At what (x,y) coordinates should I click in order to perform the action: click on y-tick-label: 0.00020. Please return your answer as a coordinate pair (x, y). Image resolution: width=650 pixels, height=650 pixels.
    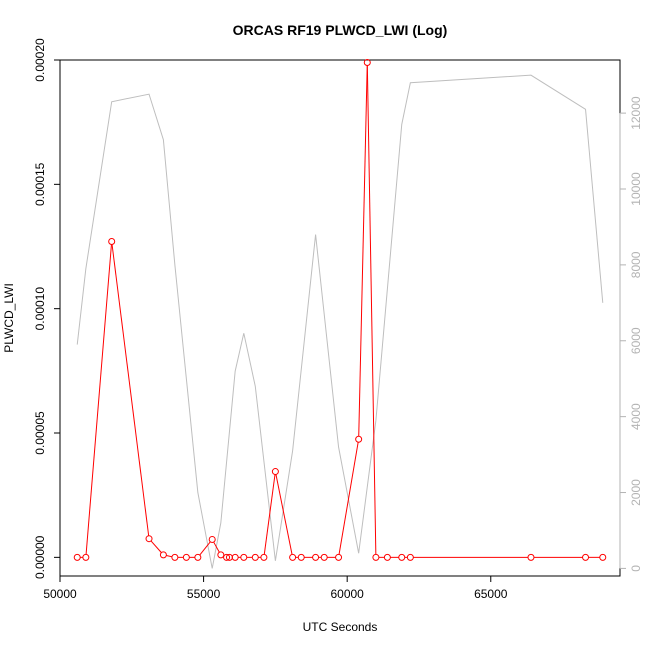
    Looking at the image, I should click on (40, 60).